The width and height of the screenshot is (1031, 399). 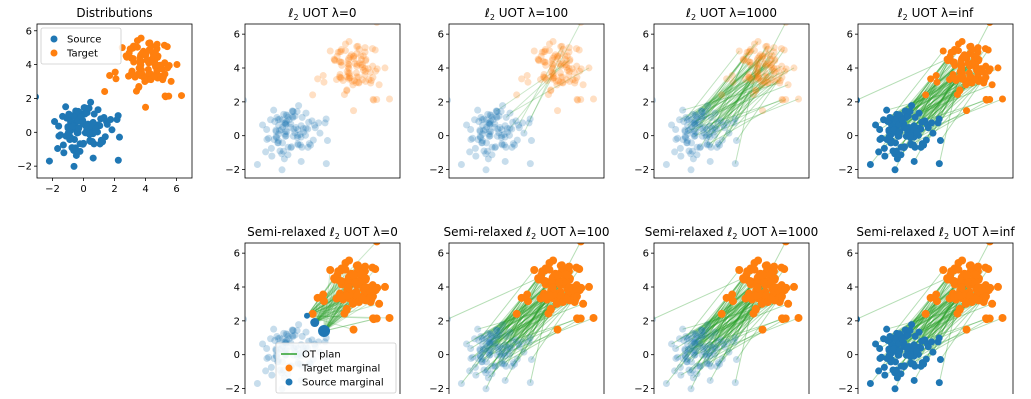 I want to click on y-tick-label: 0, so click(x=237, y=355).